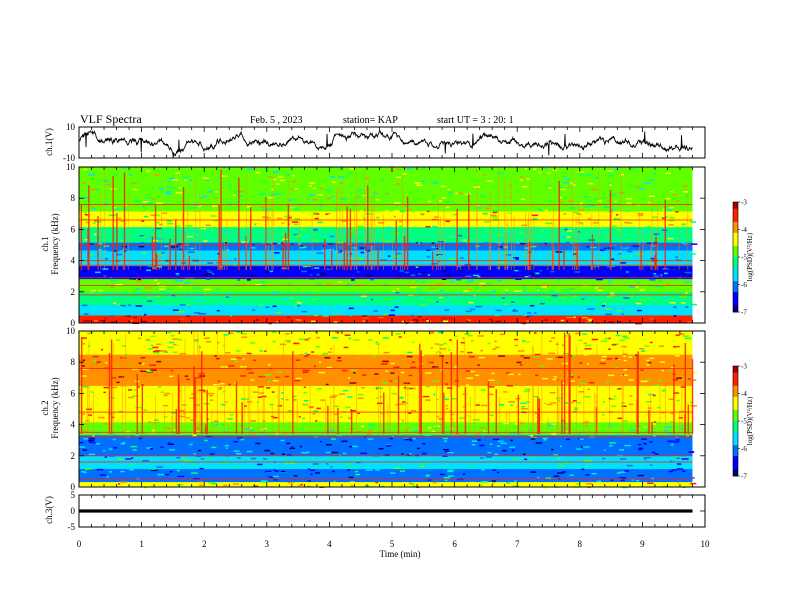  Describe the element at coordinates (385, 143) in the screenshot. I see `ch1-waveform-line` at that location.